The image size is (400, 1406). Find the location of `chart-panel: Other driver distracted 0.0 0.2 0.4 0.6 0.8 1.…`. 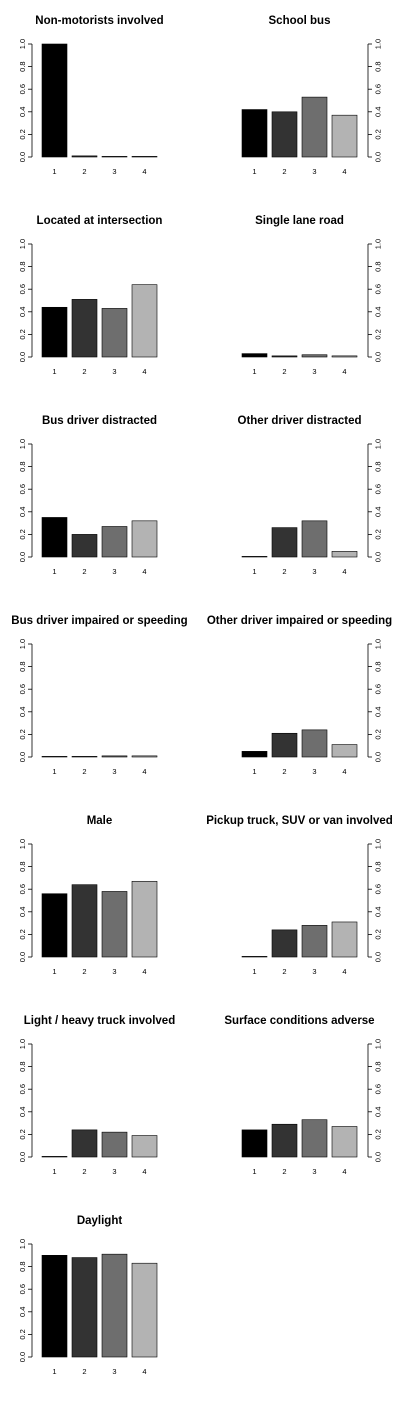

chart-panel: Other driver distracted 0.0 0.2 0.4 0.6 0.8 1.… is located at coordinates (300, 506).